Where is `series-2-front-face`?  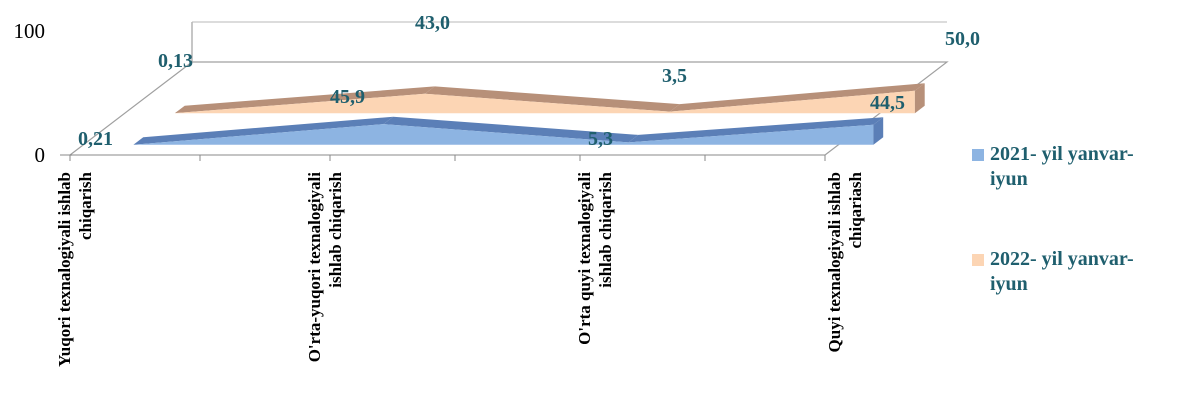
series-2-front-face is located at coordinates (544, 102).